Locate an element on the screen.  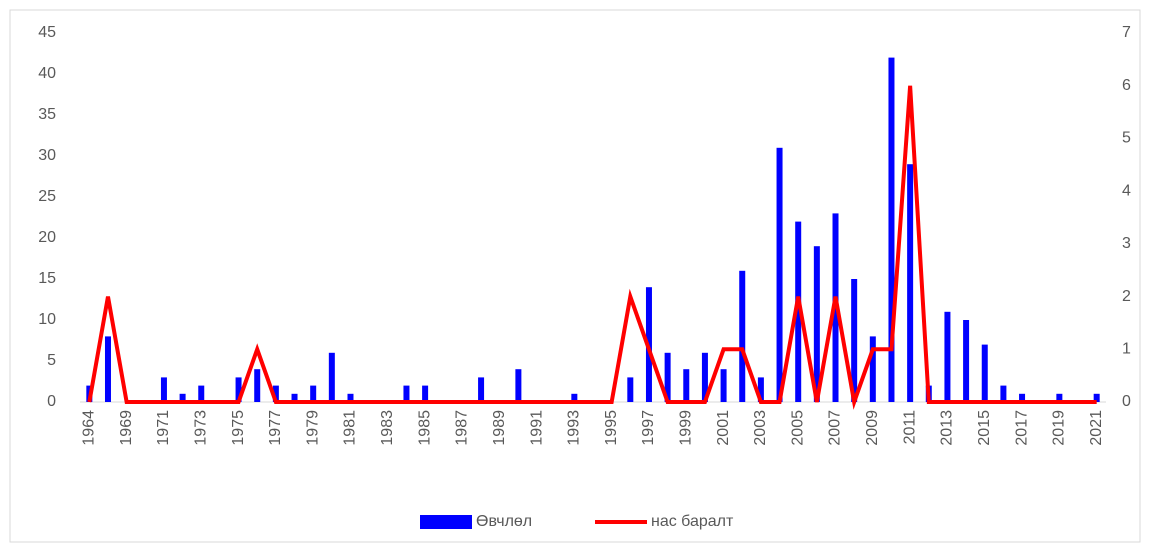
y2-tick-label: 1 is located at coordinates (1126, 349).